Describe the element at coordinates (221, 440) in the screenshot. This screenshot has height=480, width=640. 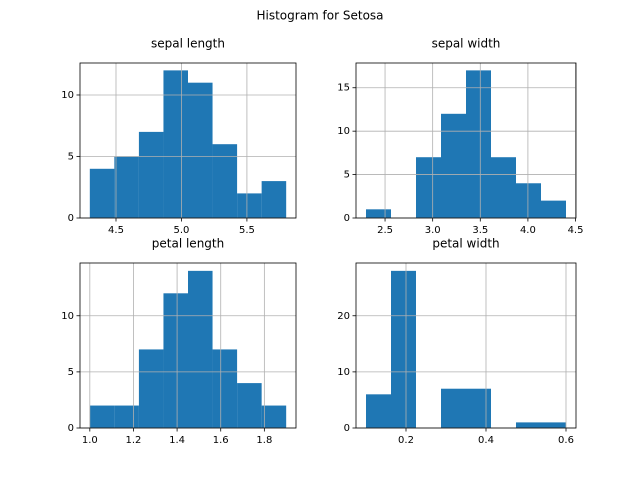
I see `x-tick-label: 1.6` at that location.